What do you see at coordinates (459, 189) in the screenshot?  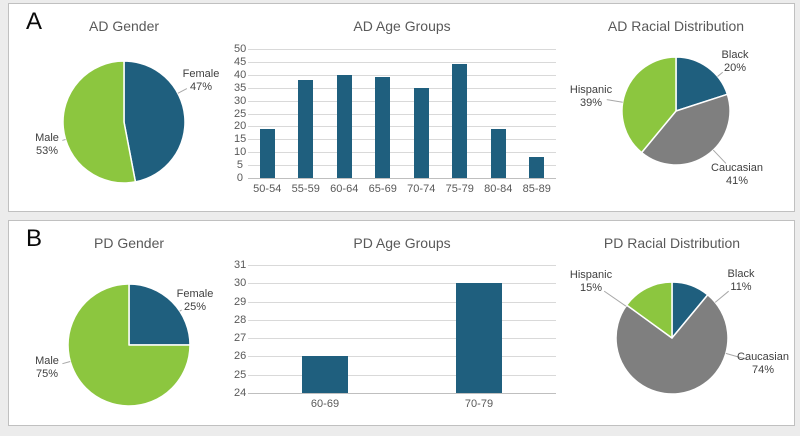 I see `x-axis-label: 75-79` at bounding box center [459, 189].